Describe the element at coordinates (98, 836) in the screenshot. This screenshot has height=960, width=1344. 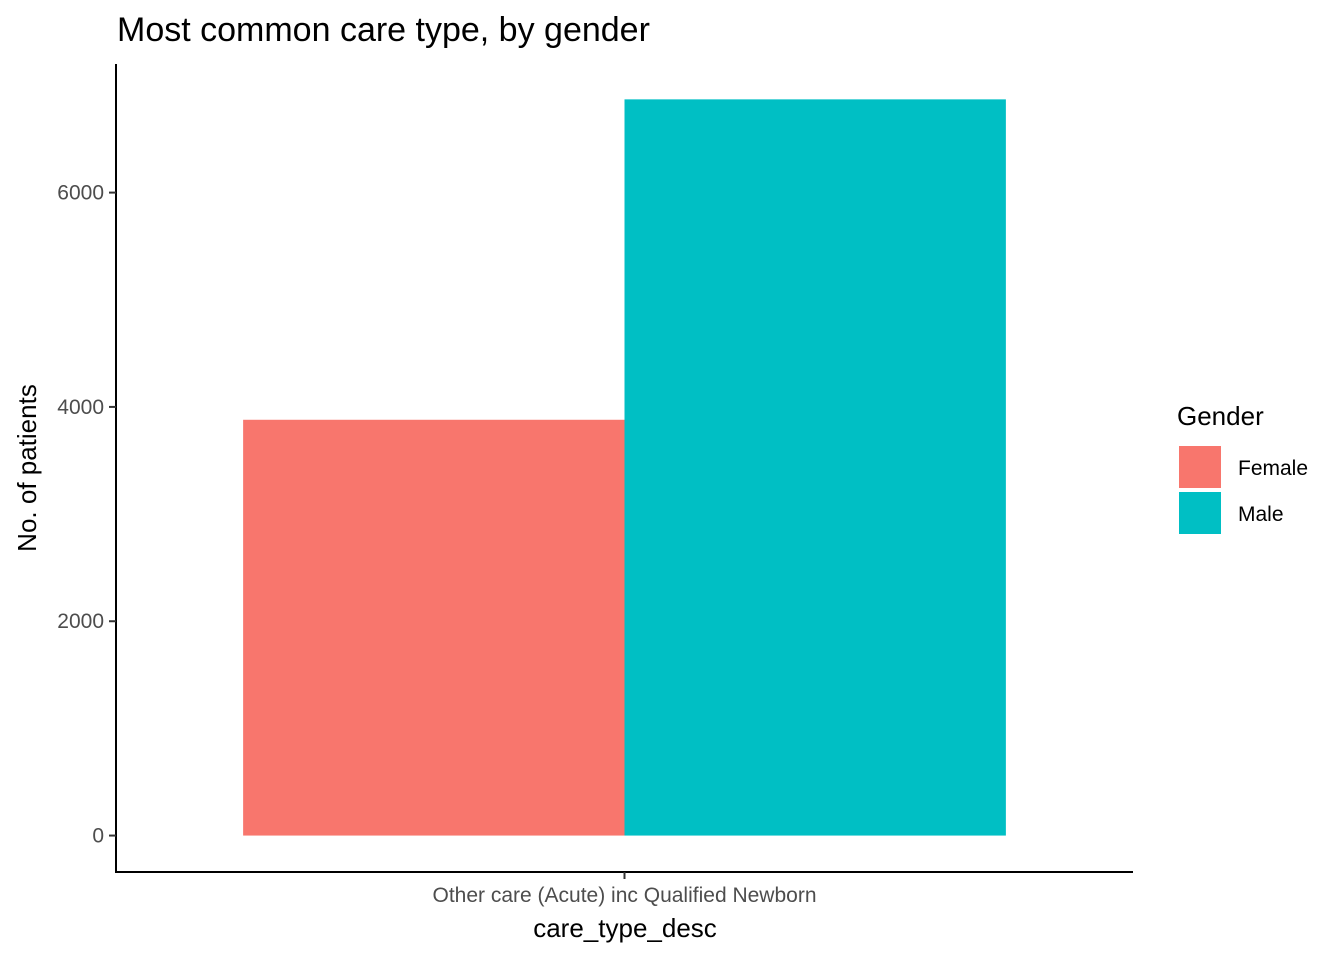
I see `y-tick-label: 0` at that location.